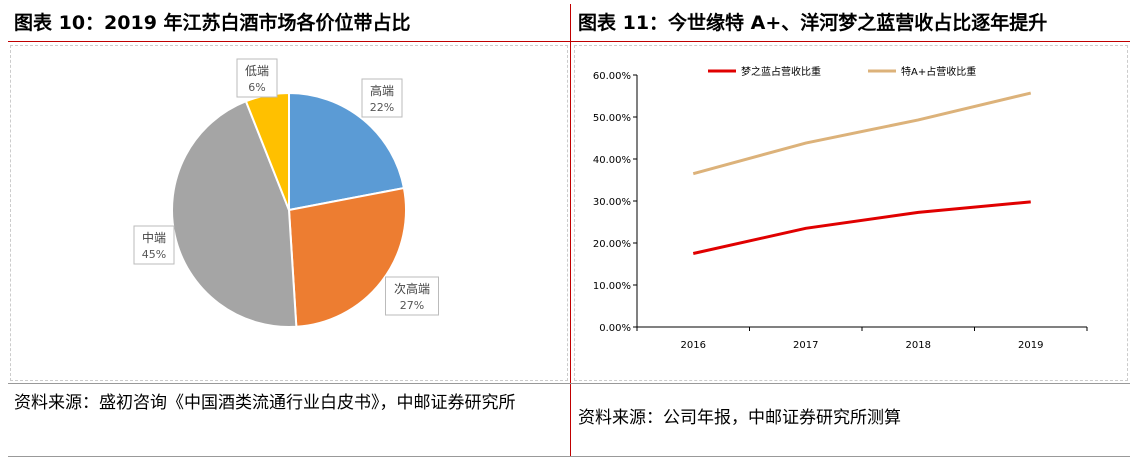  I want to click on pie-label: 次高端, so click(412, 288).